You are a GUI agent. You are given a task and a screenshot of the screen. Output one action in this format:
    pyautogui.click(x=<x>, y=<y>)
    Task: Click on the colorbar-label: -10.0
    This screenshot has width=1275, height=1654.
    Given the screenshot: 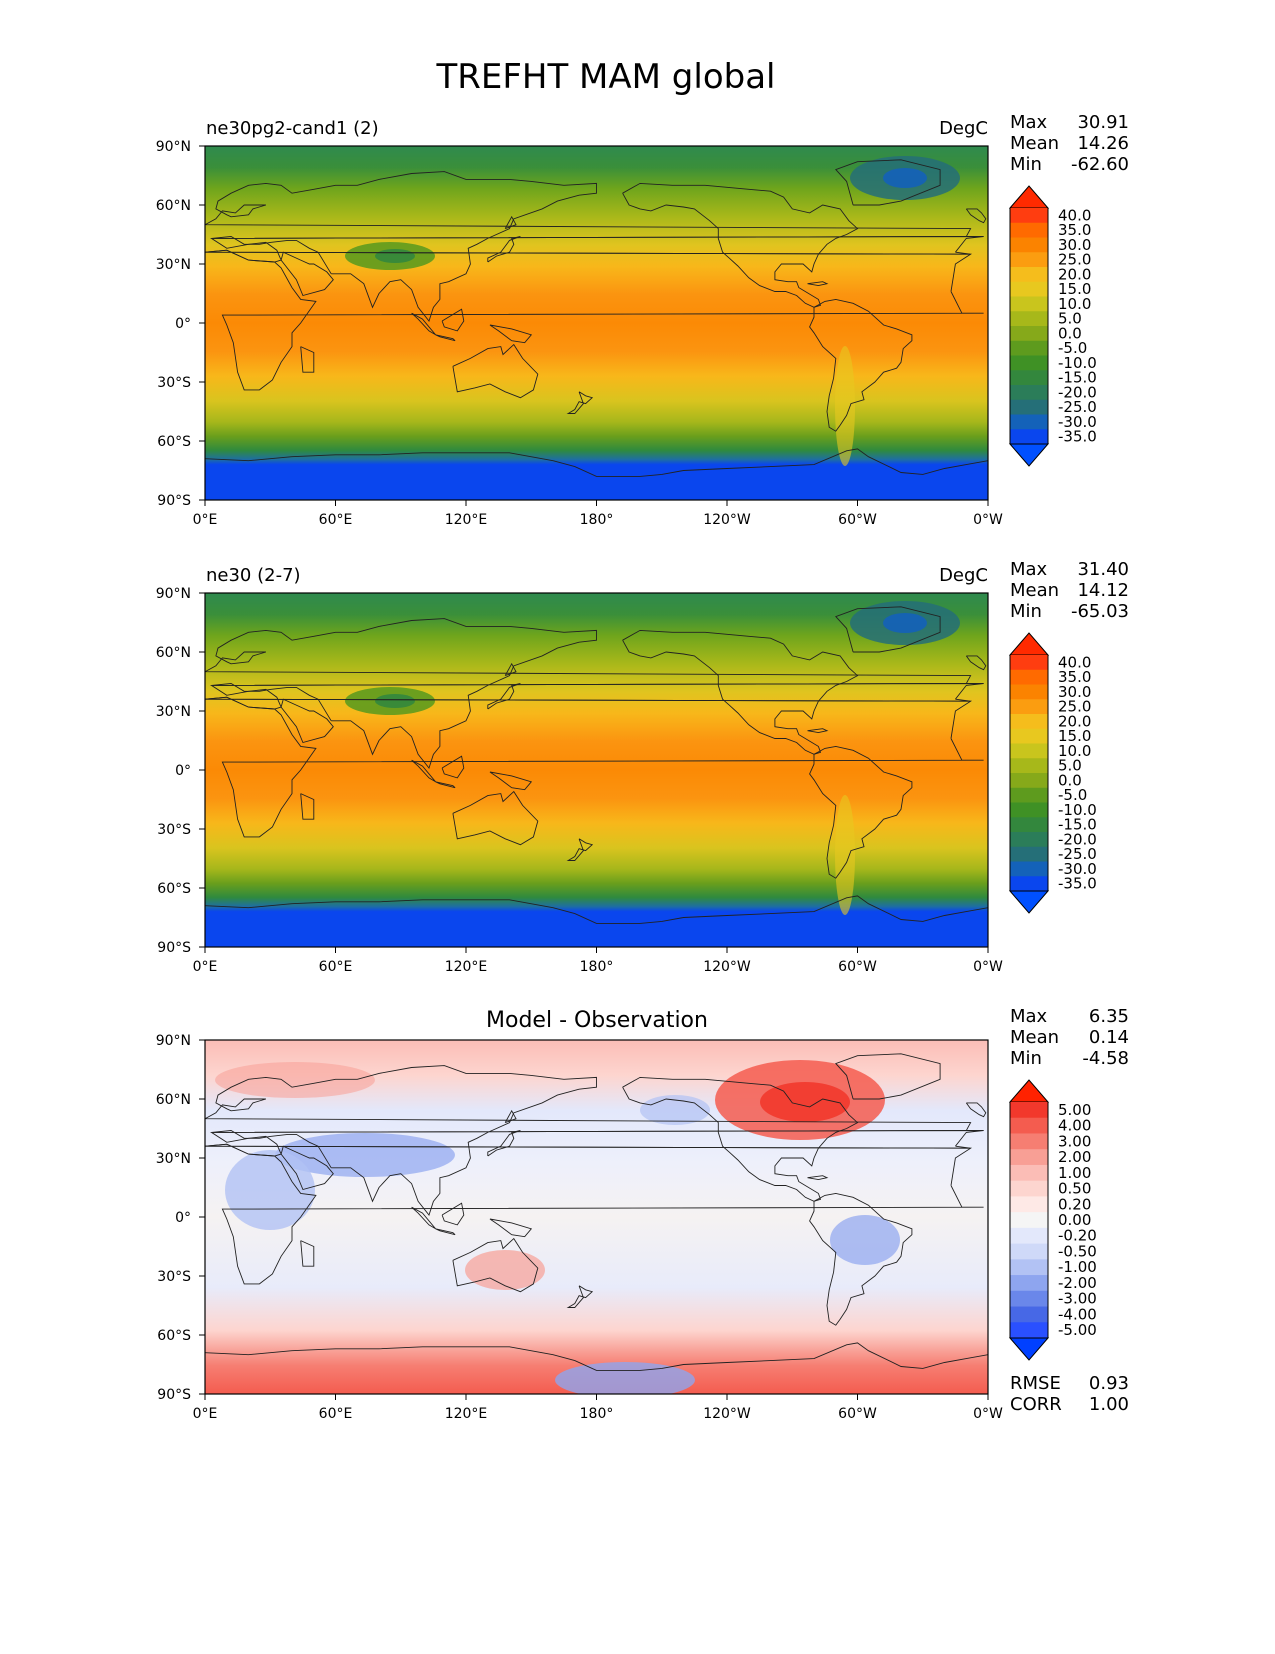 What is the action you would take?
    pyautogui.click(x=1077, y=810)
    